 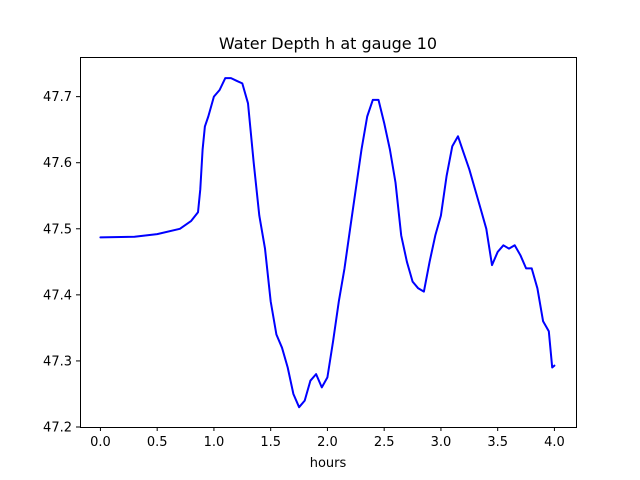 What do you see at coordinates (157, 442) in the screenshot?
I see `x-tick-label: 0.5` at bounding box center [157, 442].